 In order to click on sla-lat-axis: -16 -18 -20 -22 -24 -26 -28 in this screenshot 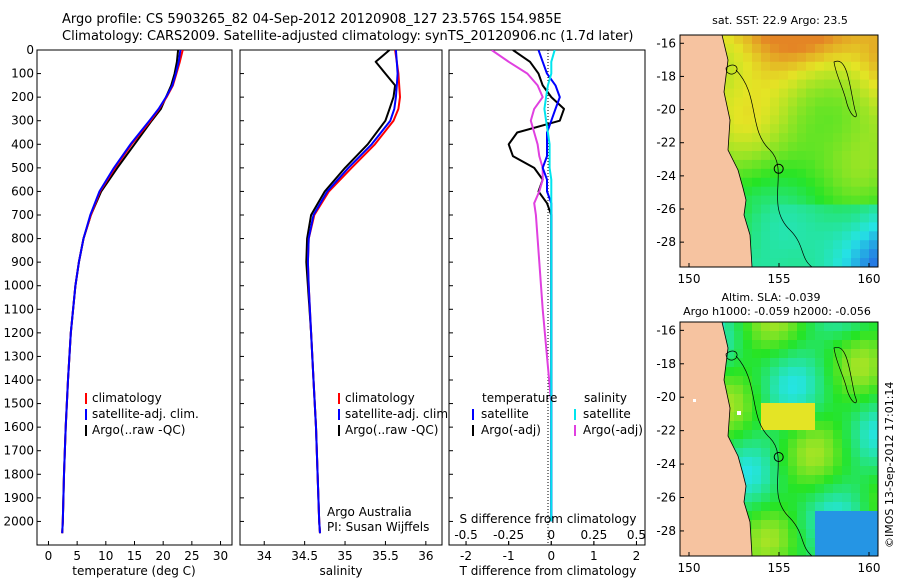, I will do `click(670, 430)`.